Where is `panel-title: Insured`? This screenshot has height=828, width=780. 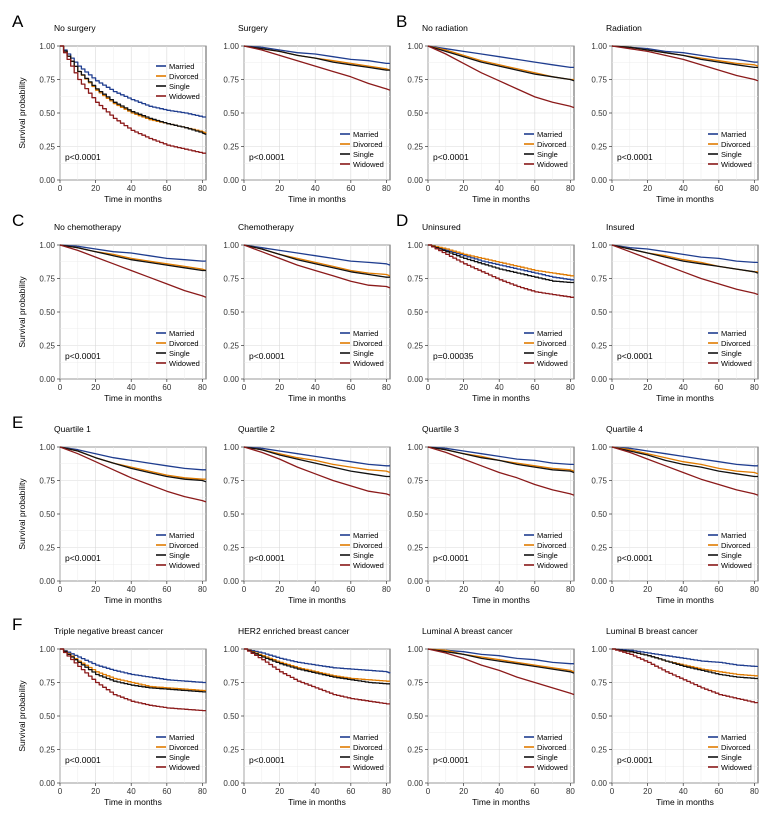 panel-title: Insured is located at coordinates (620, 227).